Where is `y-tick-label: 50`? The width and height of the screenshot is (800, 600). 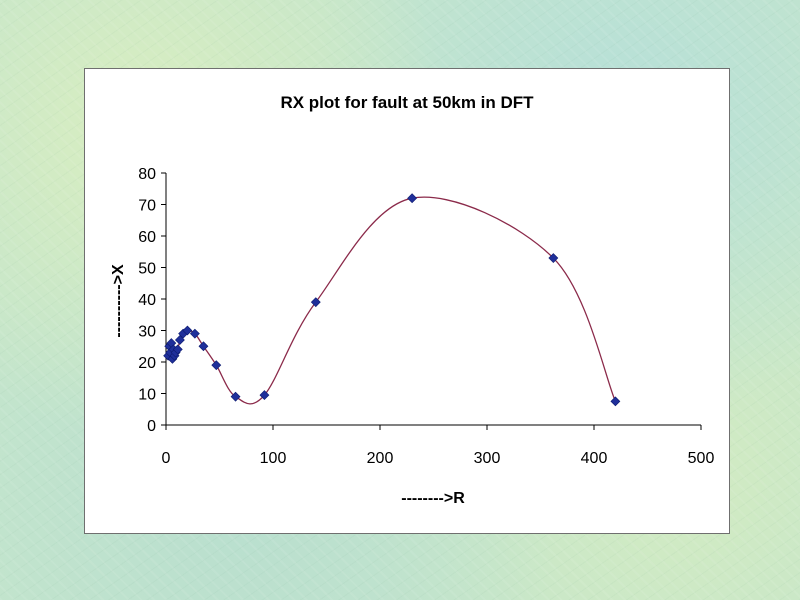
y-tick-label: 50 is located at coordinates (147, 269).